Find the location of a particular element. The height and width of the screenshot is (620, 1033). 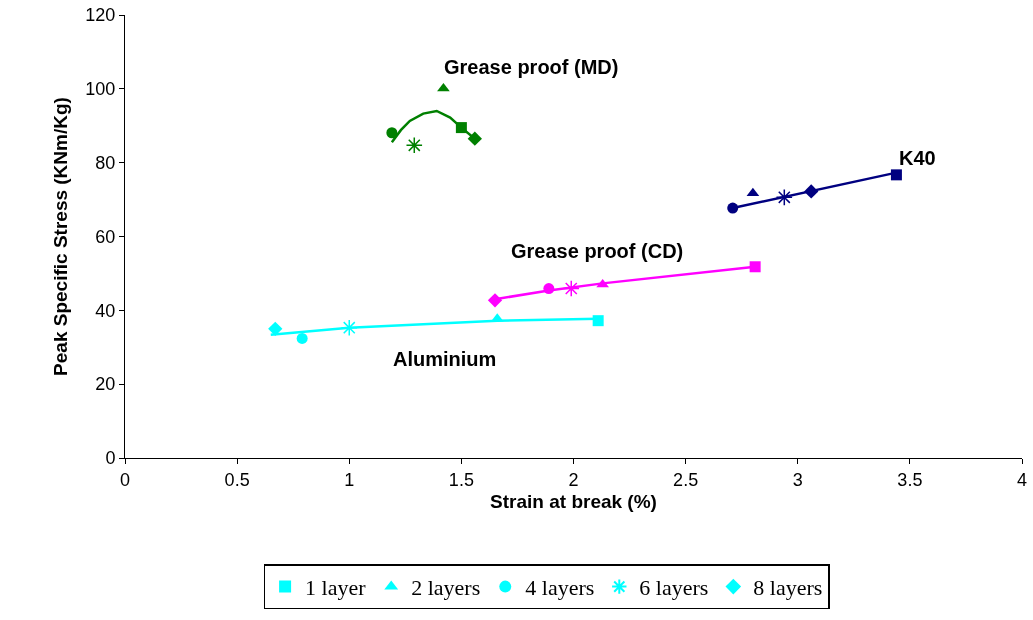

y-tick-label: 120 is located at coordinates (100, 15).